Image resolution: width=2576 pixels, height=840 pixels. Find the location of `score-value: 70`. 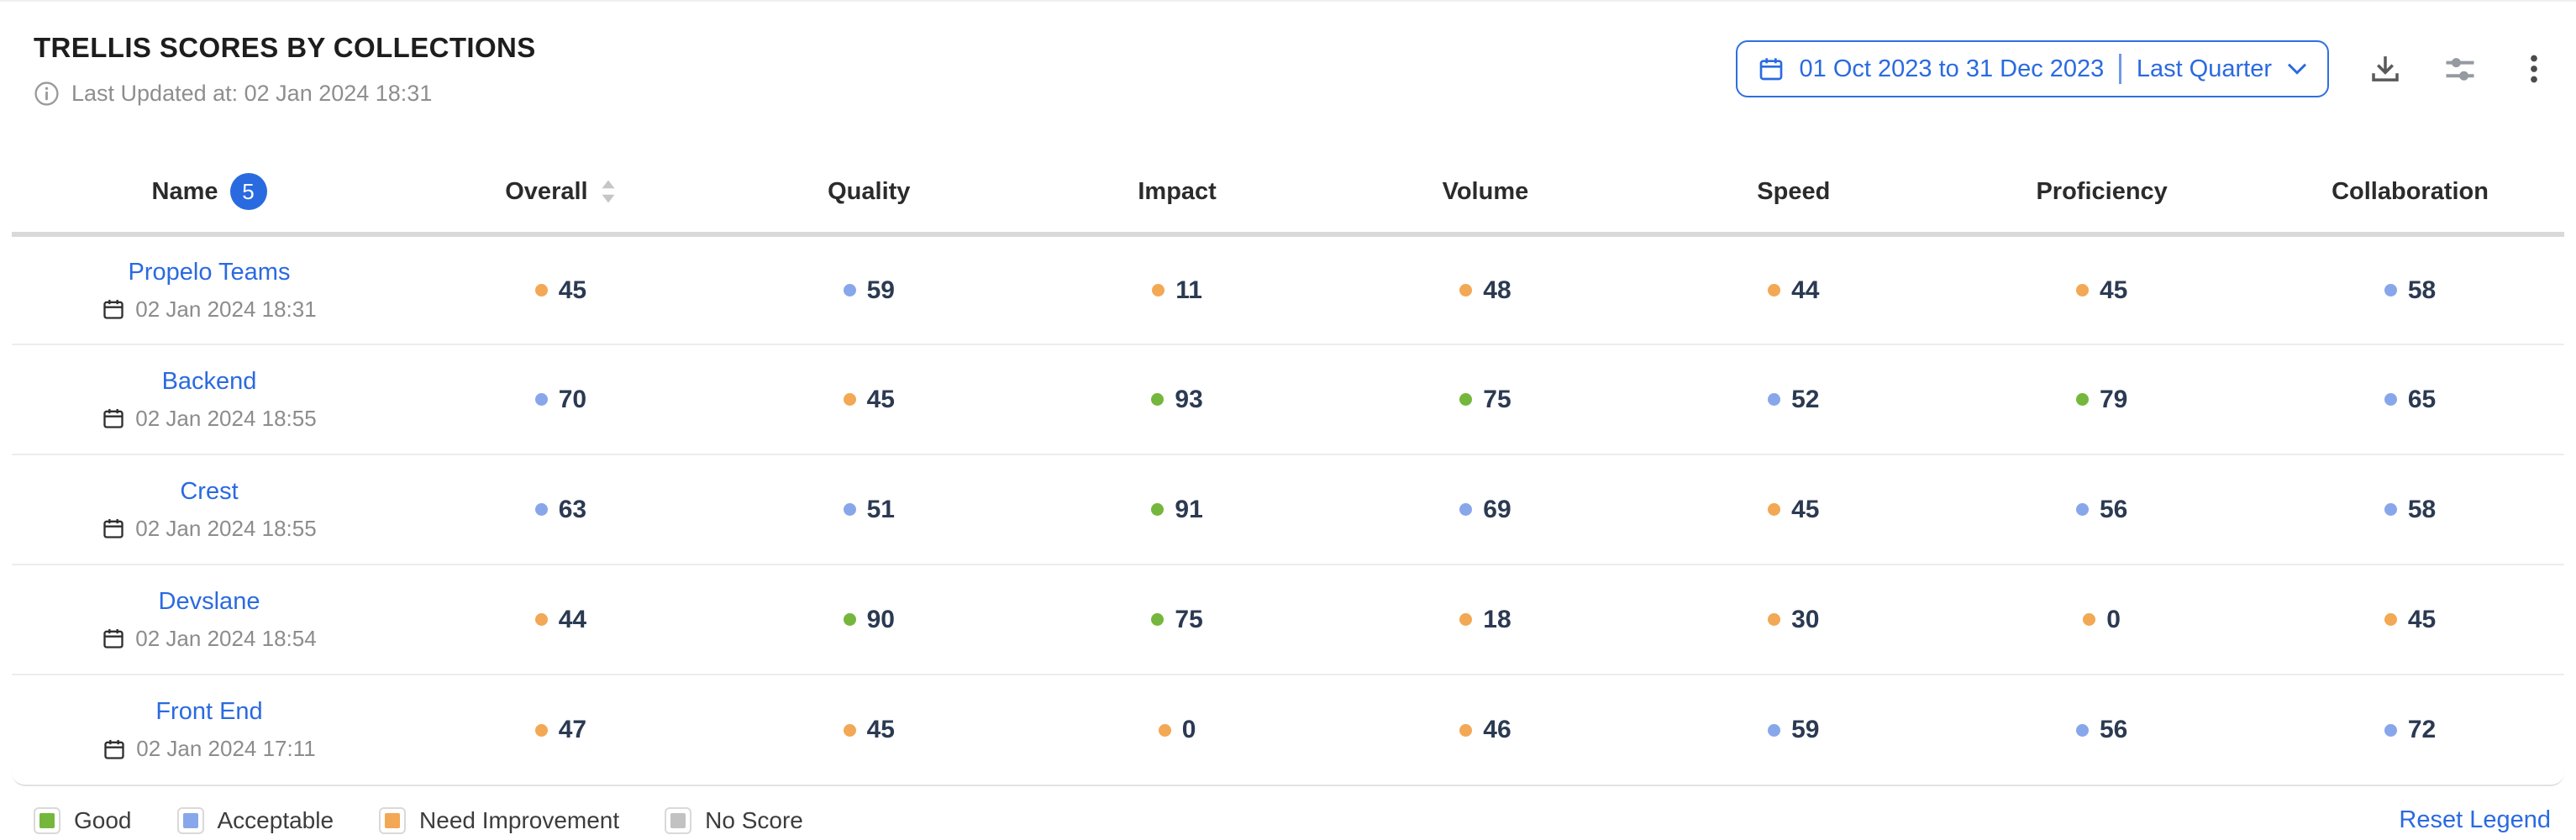

score-value: 70 is located at coordinates (572, 399).